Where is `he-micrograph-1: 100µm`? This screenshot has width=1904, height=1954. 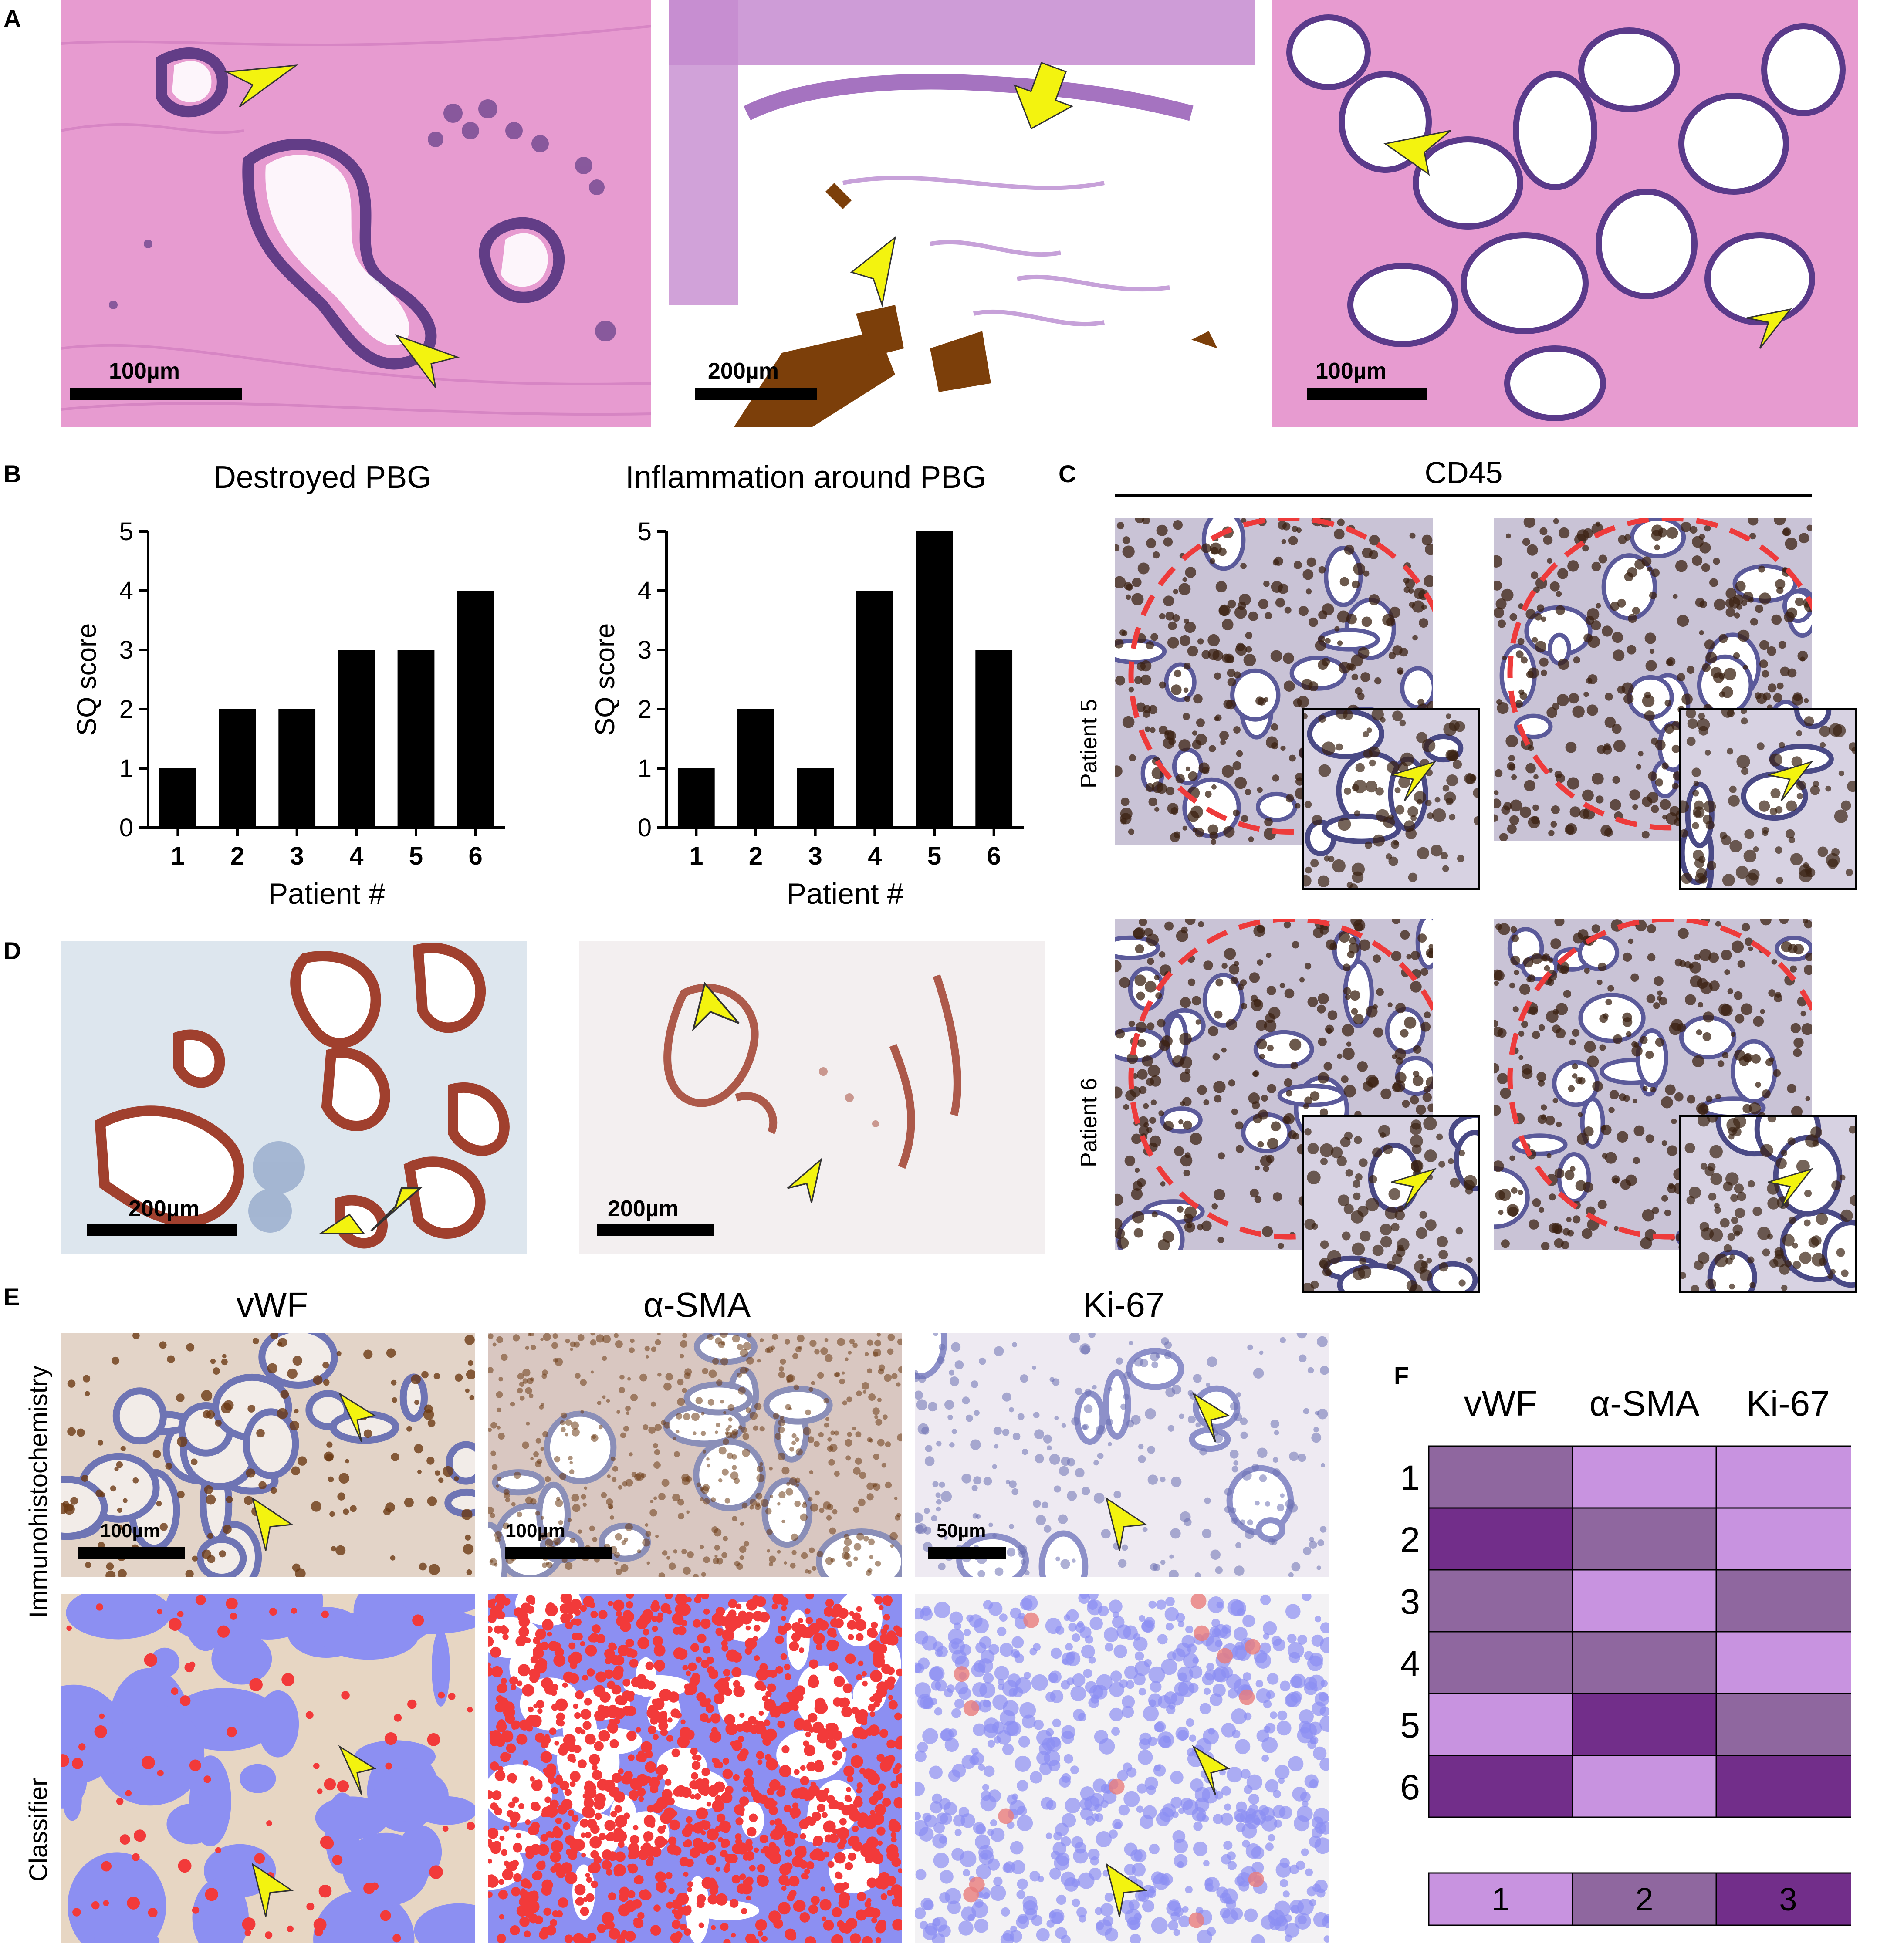 he-micrograph-1: 100µm is located at coordinates (356, 213).